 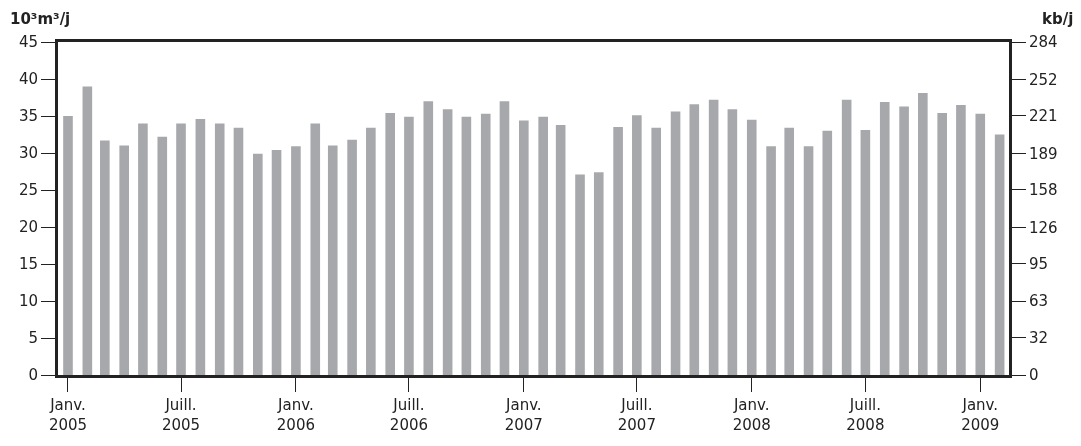 What do you see at coordinates (1058, 19) in the screenshot?
I see `y2-axis-title: kb/j` at bounding box center [1058, 19].